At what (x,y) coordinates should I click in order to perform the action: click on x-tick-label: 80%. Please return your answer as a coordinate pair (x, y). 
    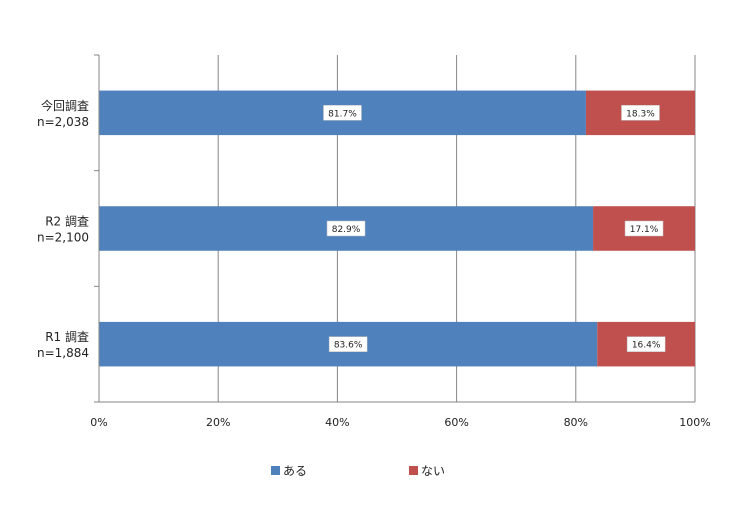
    Looking at the image, I should click on (576, 422).